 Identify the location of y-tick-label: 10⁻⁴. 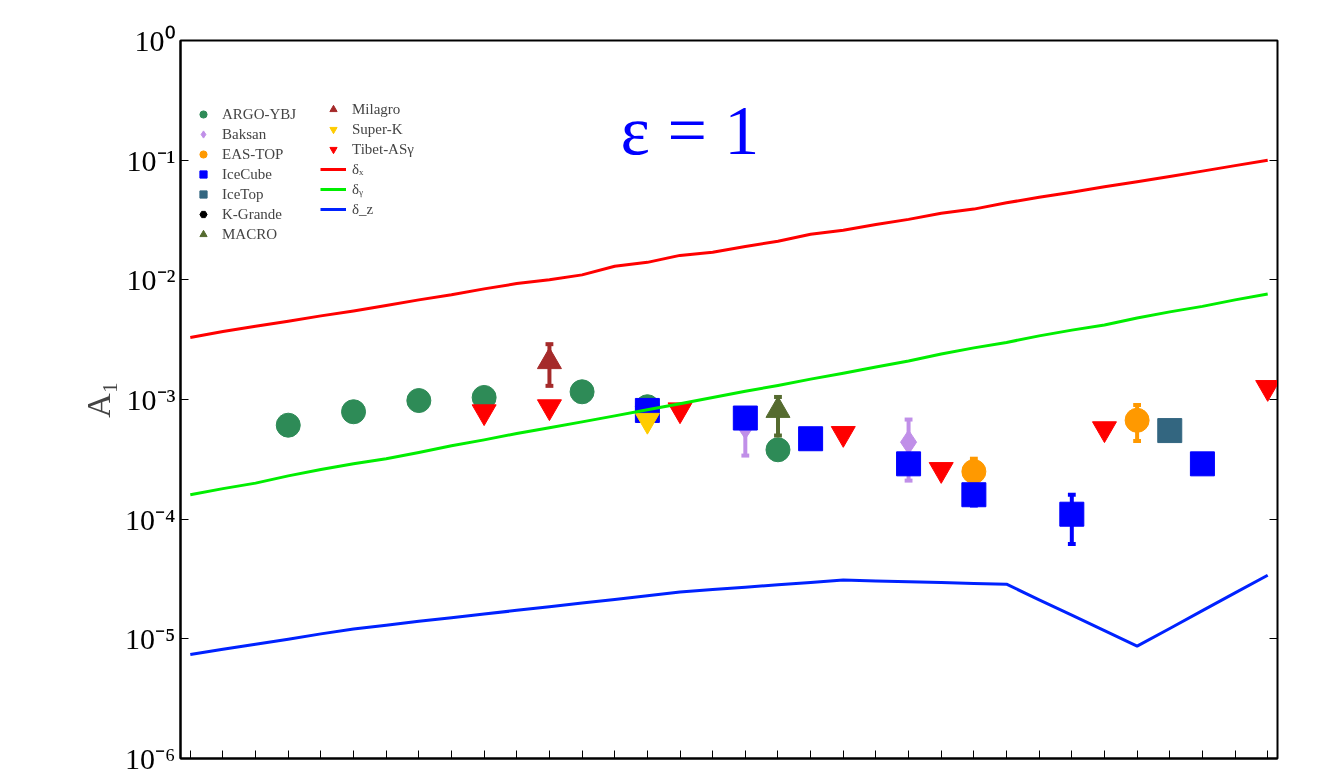
(150, 519).